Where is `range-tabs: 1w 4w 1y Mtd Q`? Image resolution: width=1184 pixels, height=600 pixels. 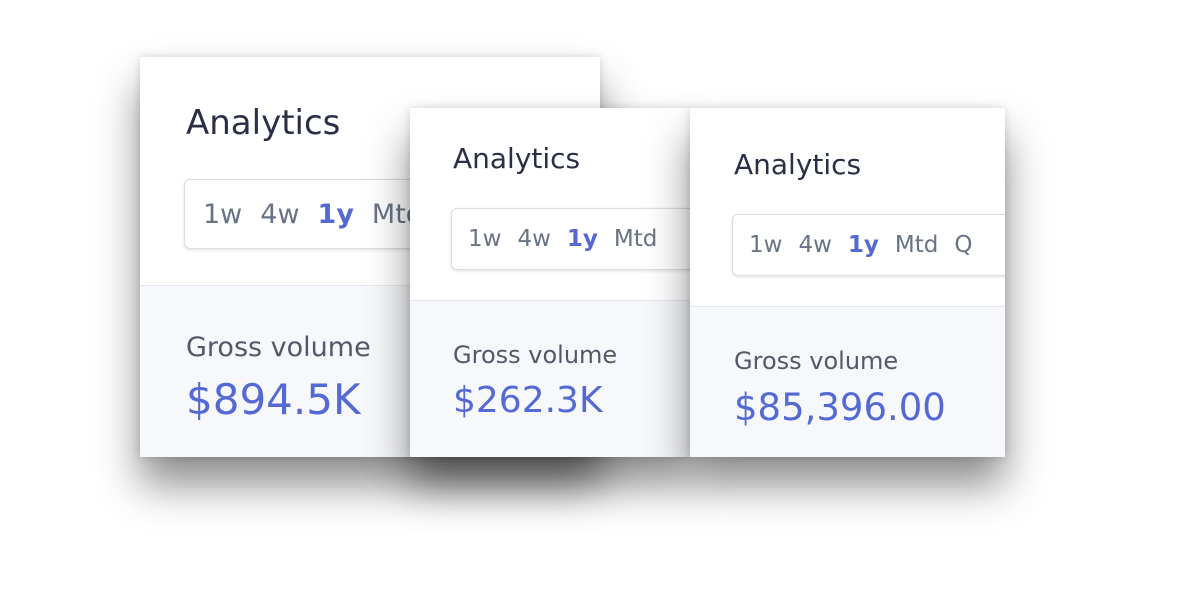 range-tabs: 1w 4w 1y Mtd Q is located at coordinates (868, 245).